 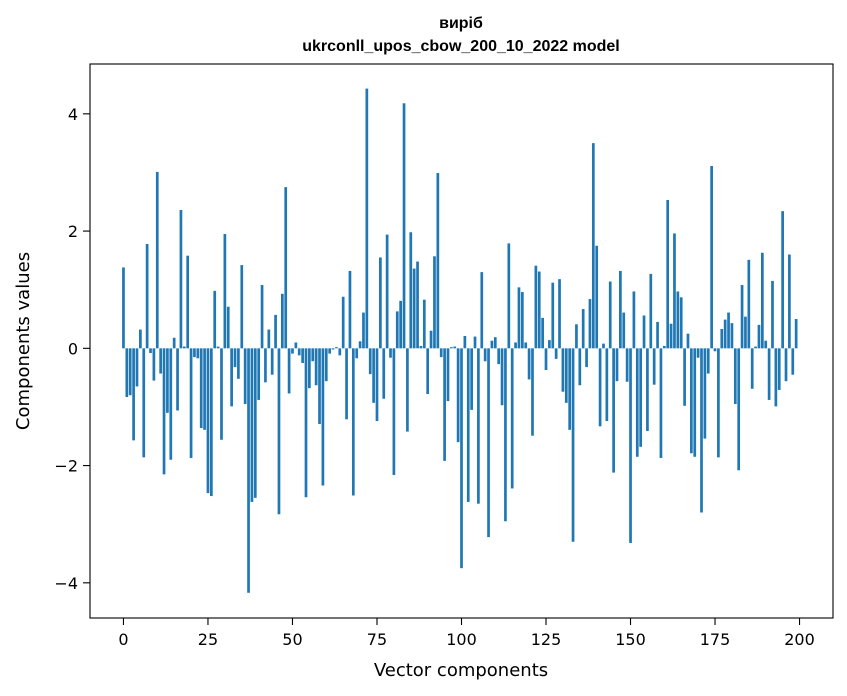 I want to click on y-axis-ticks: −4 −2 0 2 4, so click(x=72, y=349).